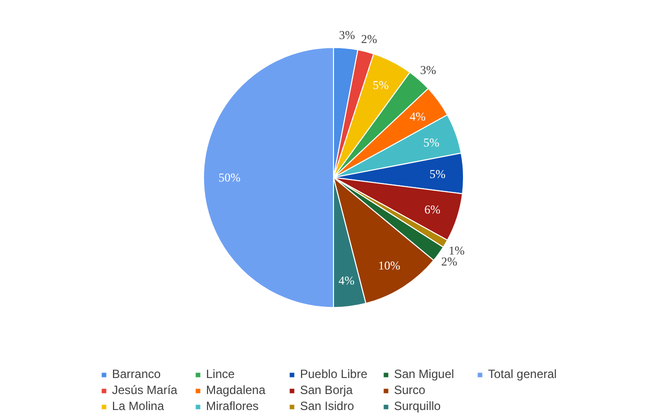 The height and width of the screenshot is (415, 649). Describe the element at coordinates (236, 390) in the screenshot. I see `legend-label: Magdalena` at that location.